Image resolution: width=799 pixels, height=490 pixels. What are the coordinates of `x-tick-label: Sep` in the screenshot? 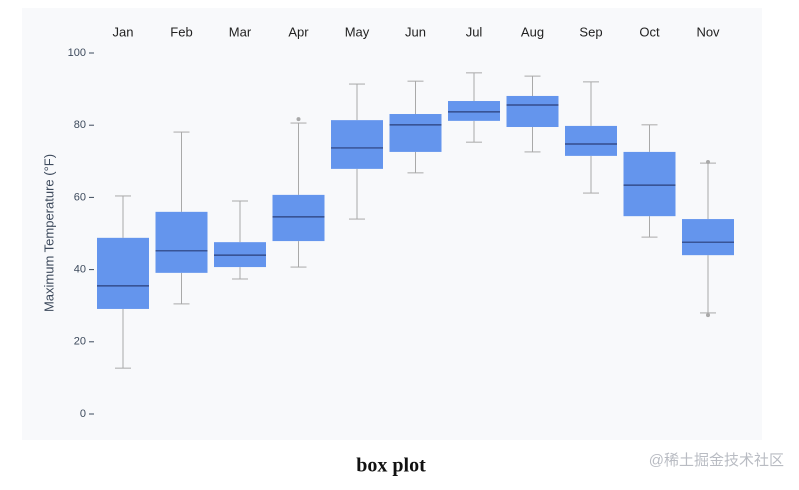 It's located at (590, 31).